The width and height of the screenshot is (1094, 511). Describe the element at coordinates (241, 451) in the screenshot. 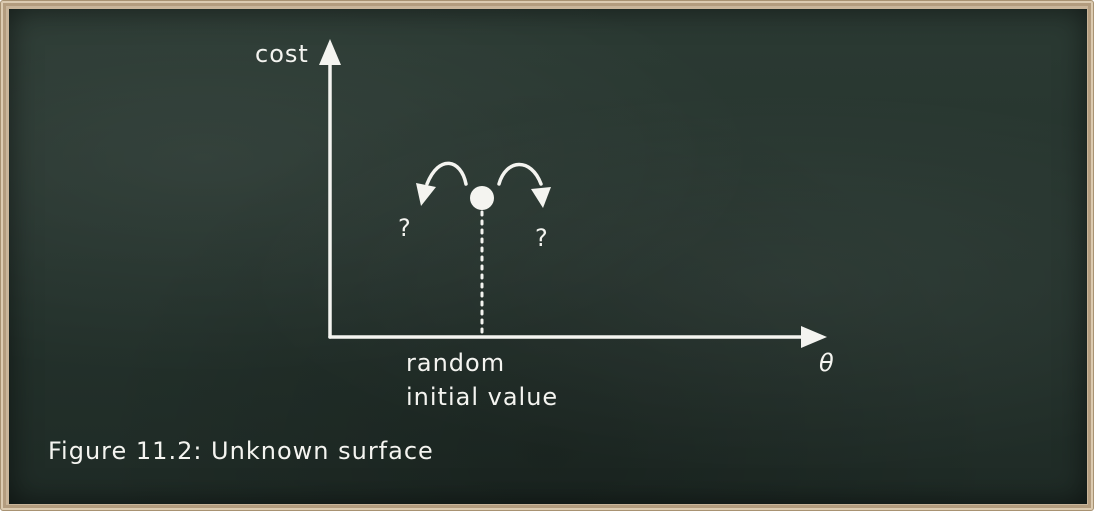

I see `figure-caption: Figure 11.2: Unknown surface` at that location.